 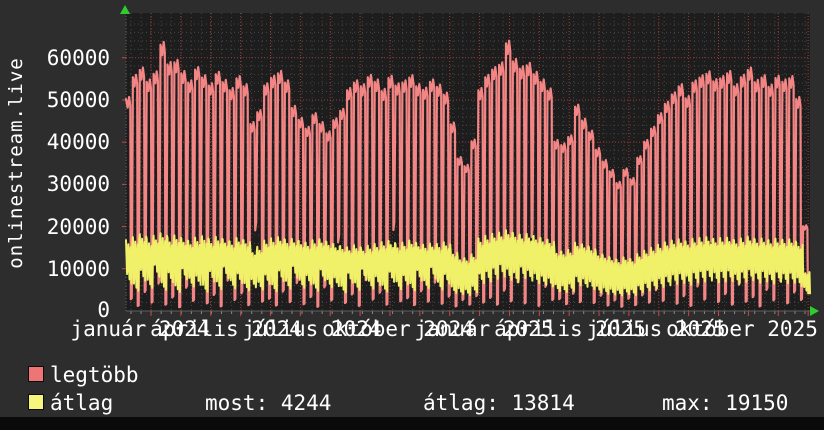 I want to click on y-axis-label: 20000, so click(x=78, y=226).